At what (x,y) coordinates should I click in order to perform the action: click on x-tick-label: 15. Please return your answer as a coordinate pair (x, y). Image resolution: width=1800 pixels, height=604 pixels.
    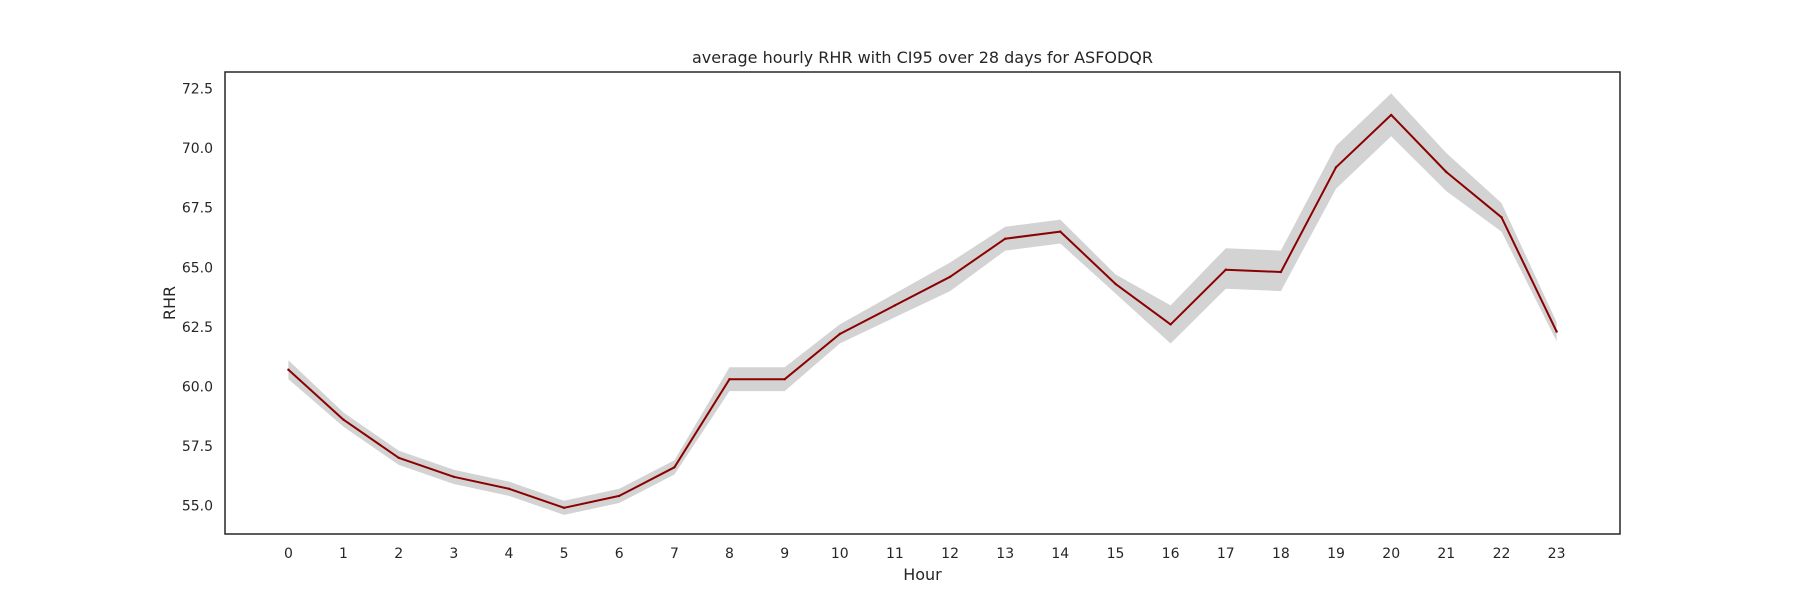
    Looking at the image, I should click on (1116, 554).